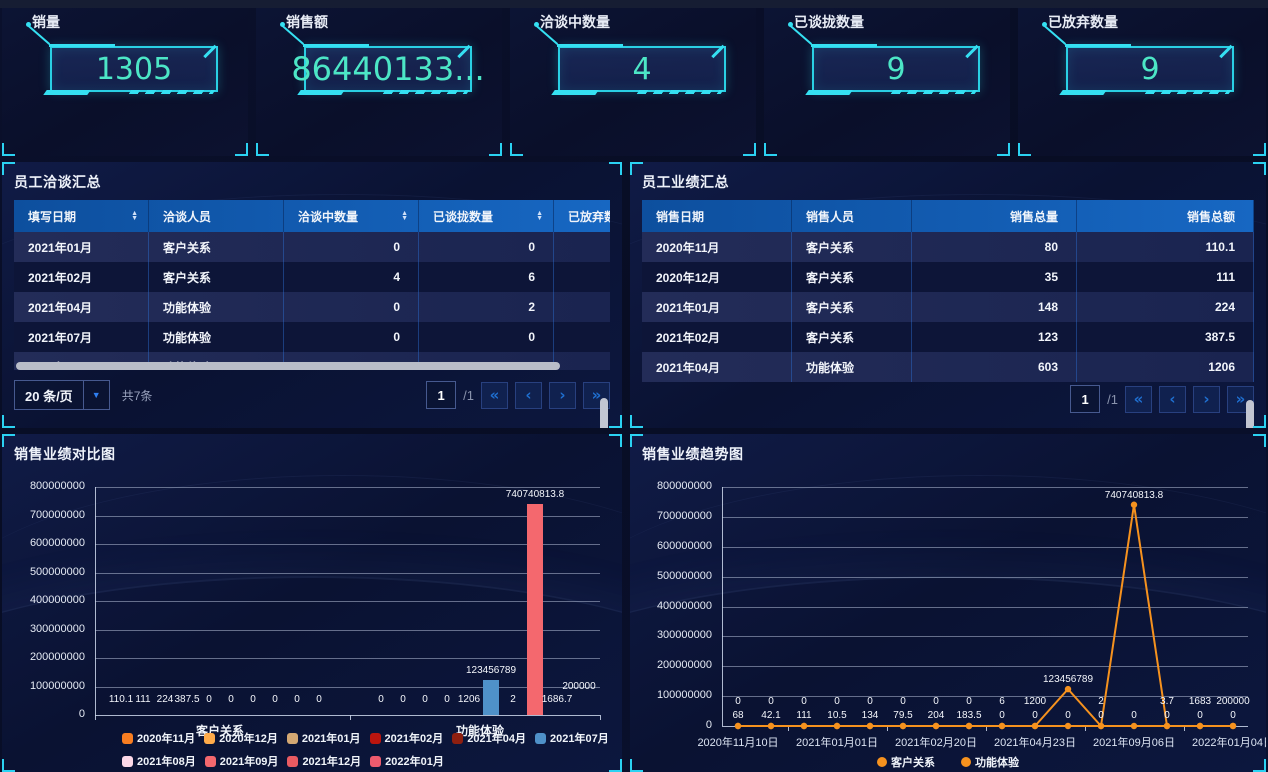 This screenshot has height=772, width=1268. Describe the element at coordinates (1150, 69) in the screenshot. I see `kpi-value: 9` at that location.